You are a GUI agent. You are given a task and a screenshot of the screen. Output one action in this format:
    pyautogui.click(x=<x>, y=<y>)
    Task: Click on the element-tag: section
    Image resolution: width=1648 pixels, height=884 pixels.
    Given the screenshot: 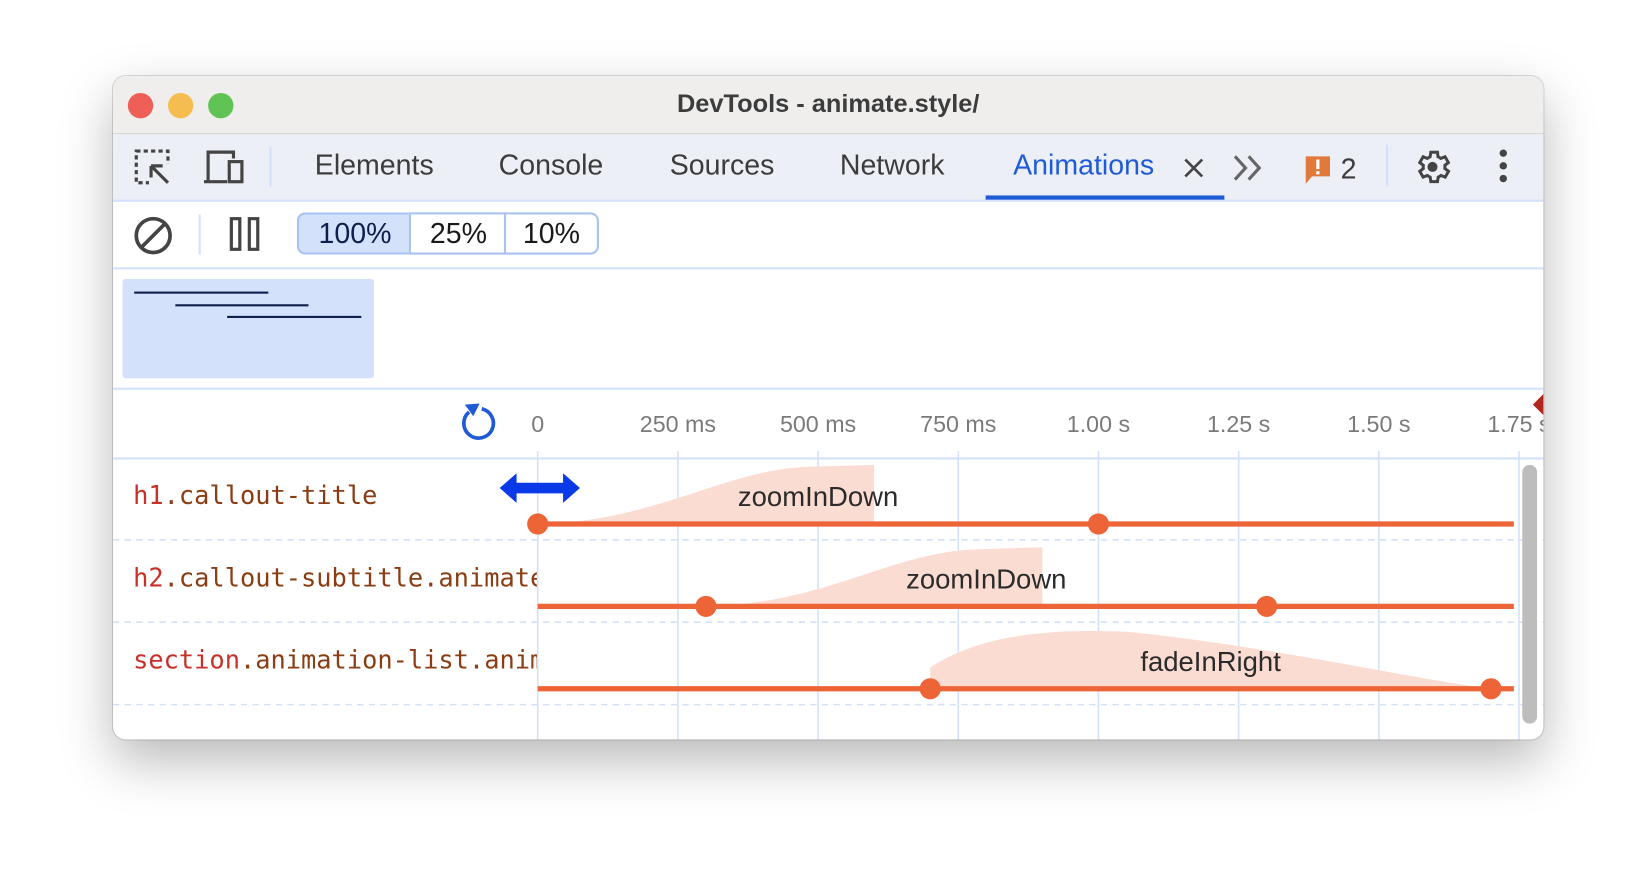 What is the action you would take?
    pyautogui.click(x=186, y=660)
    